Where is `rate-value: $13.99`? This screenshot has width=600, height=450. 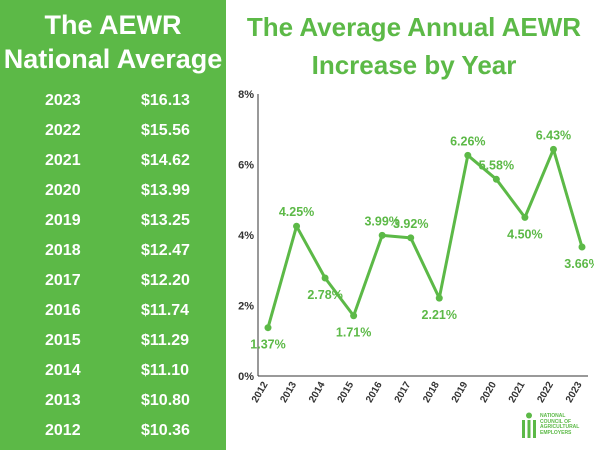
rate-value: $13.99 is located at coordinates (165, 190).